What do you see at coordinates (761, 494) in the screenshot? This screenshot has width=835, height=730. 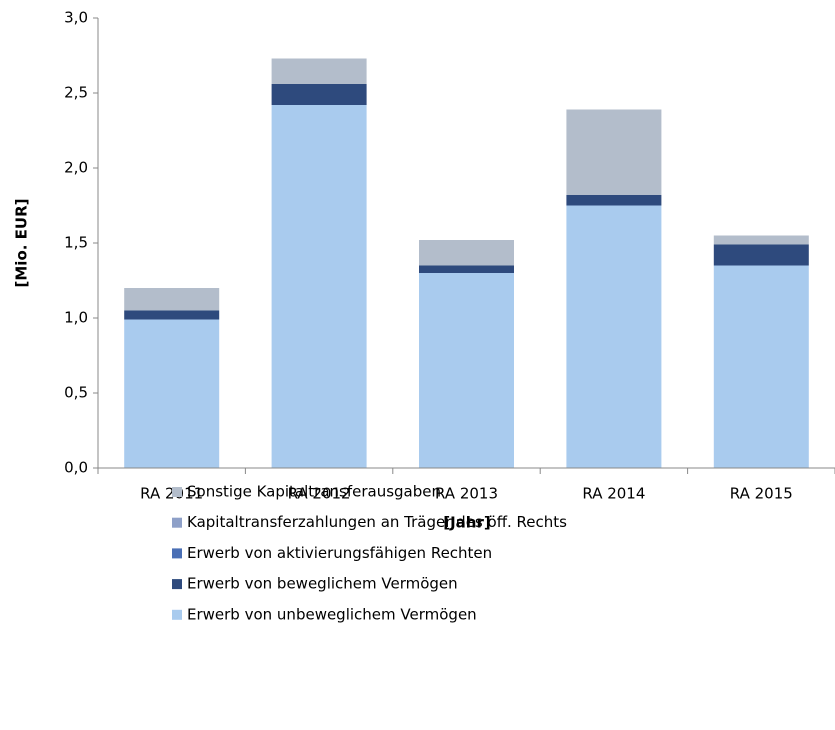 I see `x-tick-label: RA 2015` at bounding box center [761, 494].